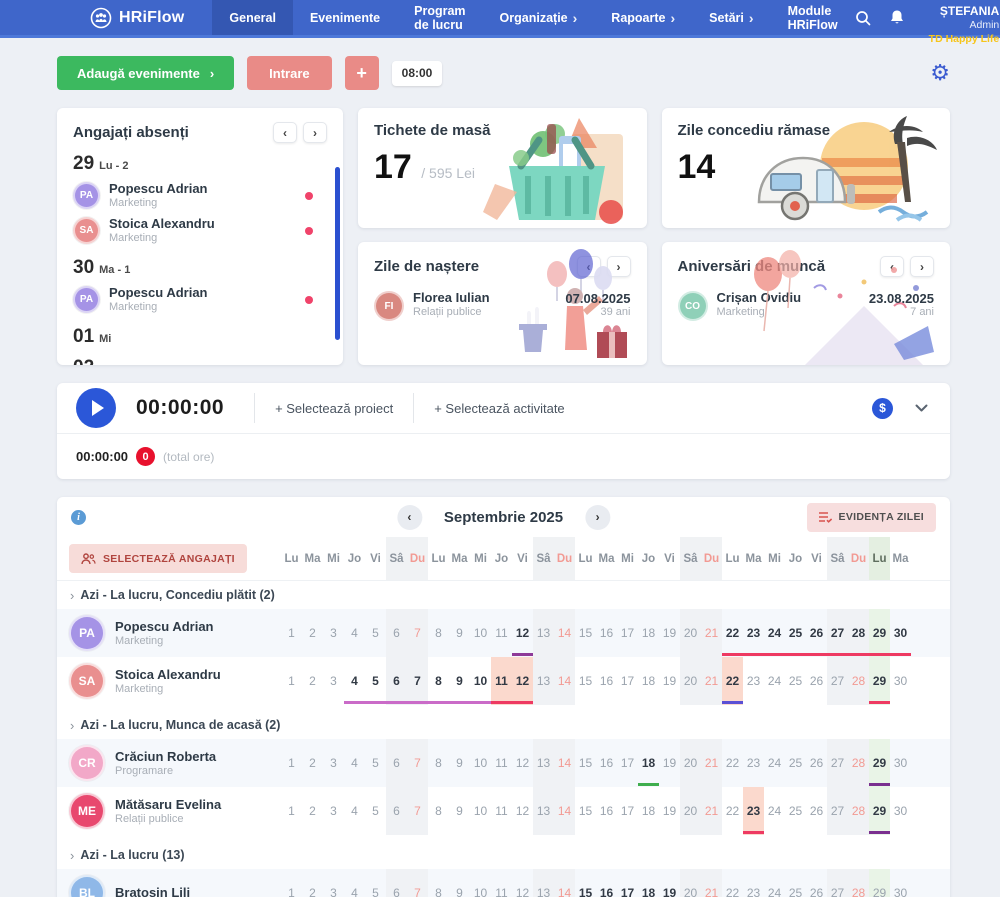 Image resolution: width=1000 pixels, height=897 pixels. What do you see at coordinates (440, 17) in the screenshot?
I see `nav-item-program-de-lucru: Program de lucru` at bounding box center [440, 17].